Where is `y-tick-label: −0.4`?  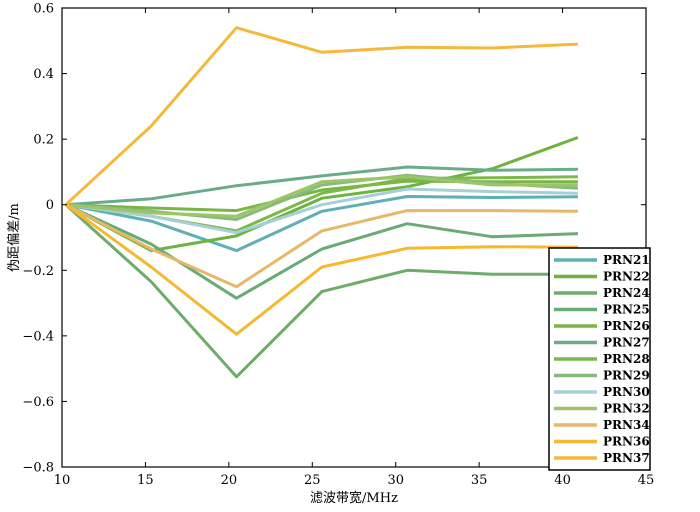 y-tick-label: −0.4 is located at coordinates (38, 336).